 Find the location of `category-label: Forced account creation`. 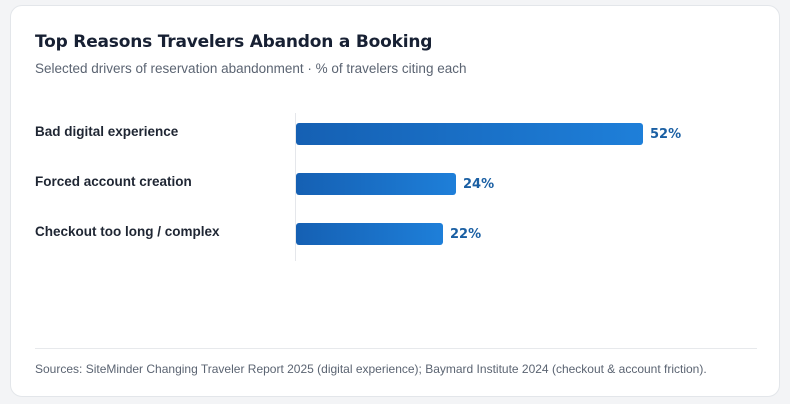

category-label: Forced account creation is located at coordinates (113, 181).